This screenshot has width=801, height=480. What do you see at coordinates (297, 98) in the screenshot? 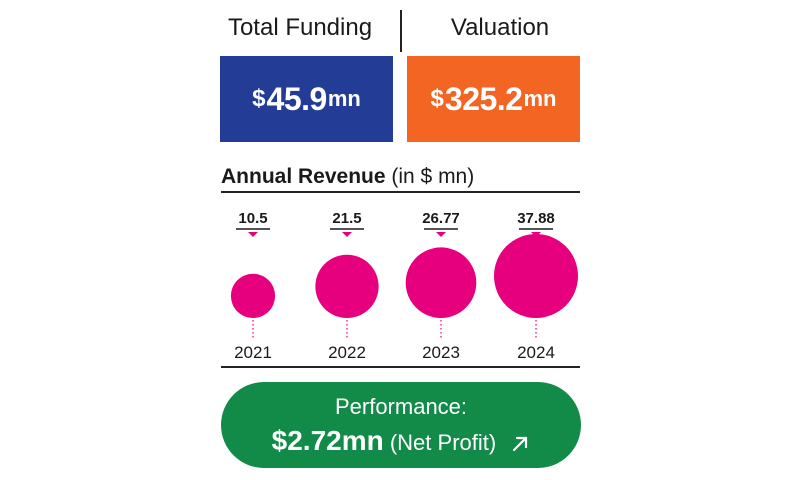
I see `total-funding-value: 45.9` at bounding box center [297, 98].